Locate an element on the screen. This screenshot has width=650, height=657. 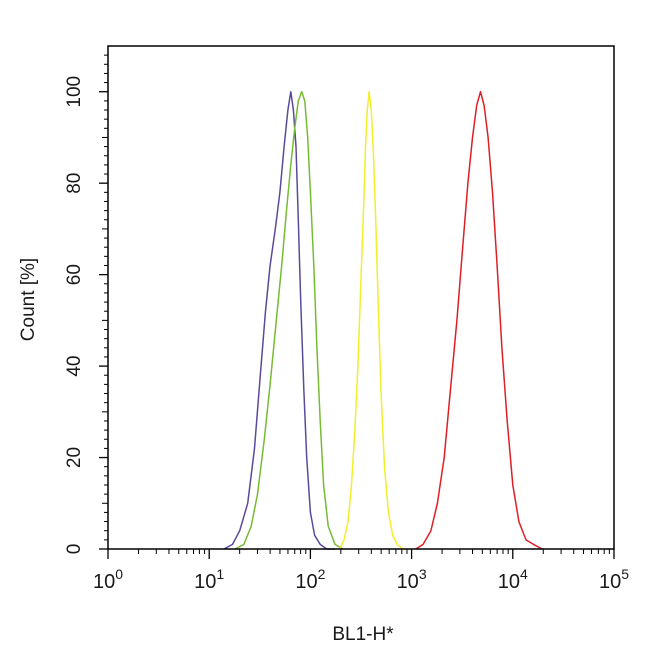
x-tick-label: 10⁴ is located at coordinates (513, 579).